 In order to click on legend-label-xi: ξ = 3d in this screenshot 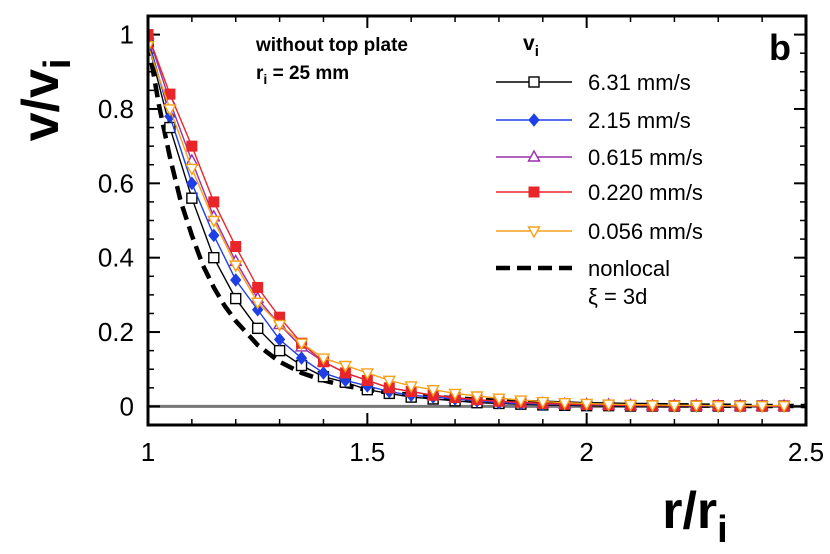, I will do `click(617, 296)`.